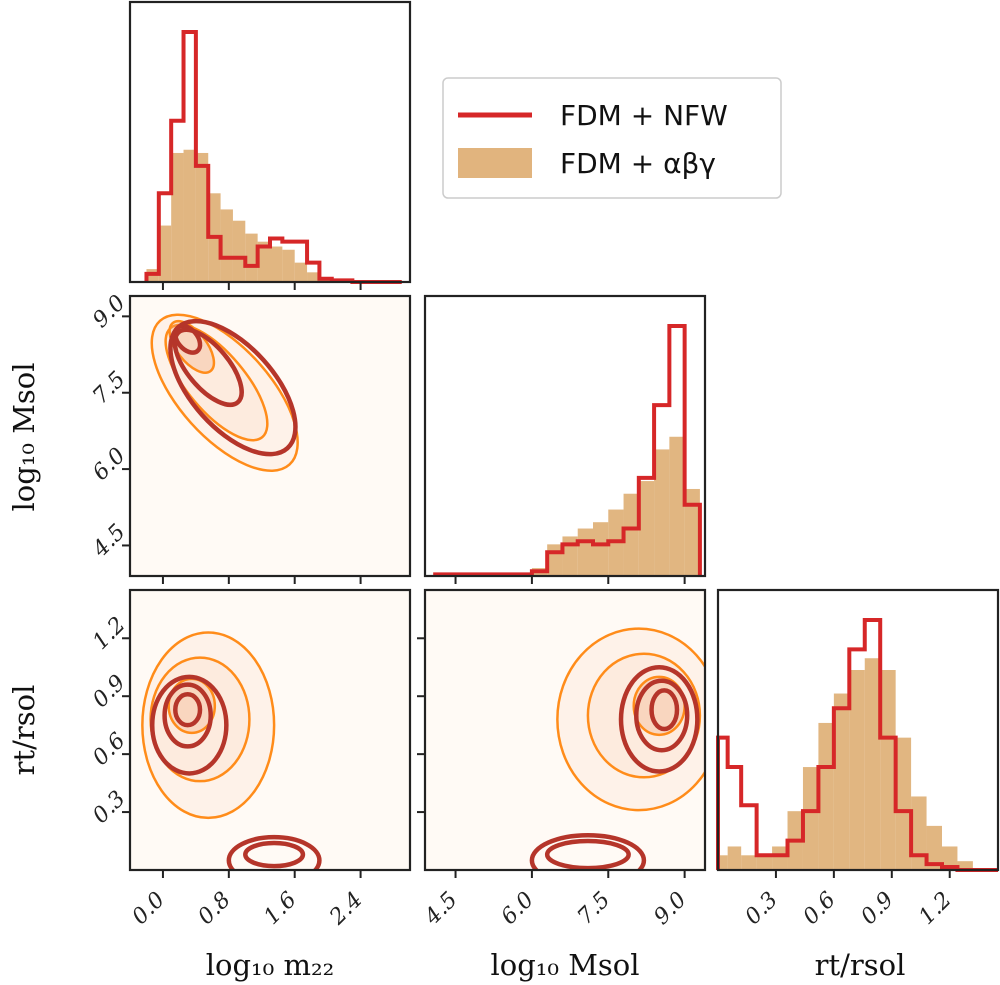 The height and width of the screenshot is (985, 1000). What do you see at coordinates (273, 157) in the screenshot?
I see `hist-step-nfw-m22` at bounding box center [273, 157].